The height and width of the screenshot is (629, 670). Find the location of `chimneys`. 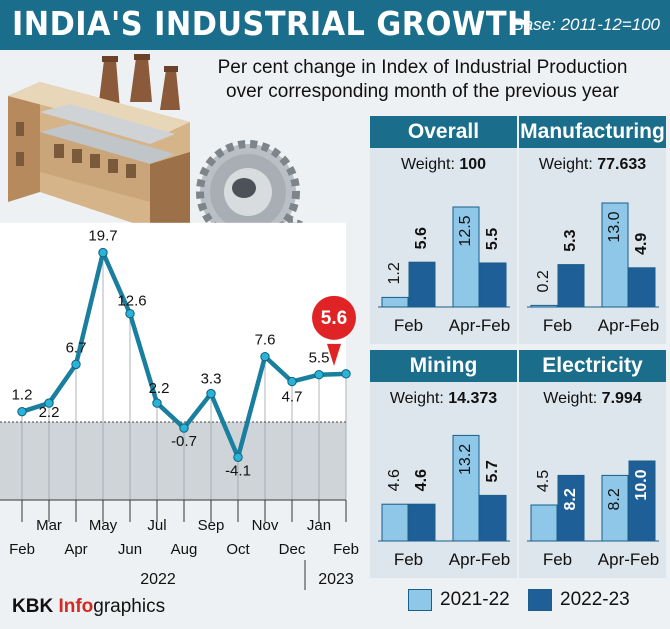

chimneys is located at coordinates (139, 82).